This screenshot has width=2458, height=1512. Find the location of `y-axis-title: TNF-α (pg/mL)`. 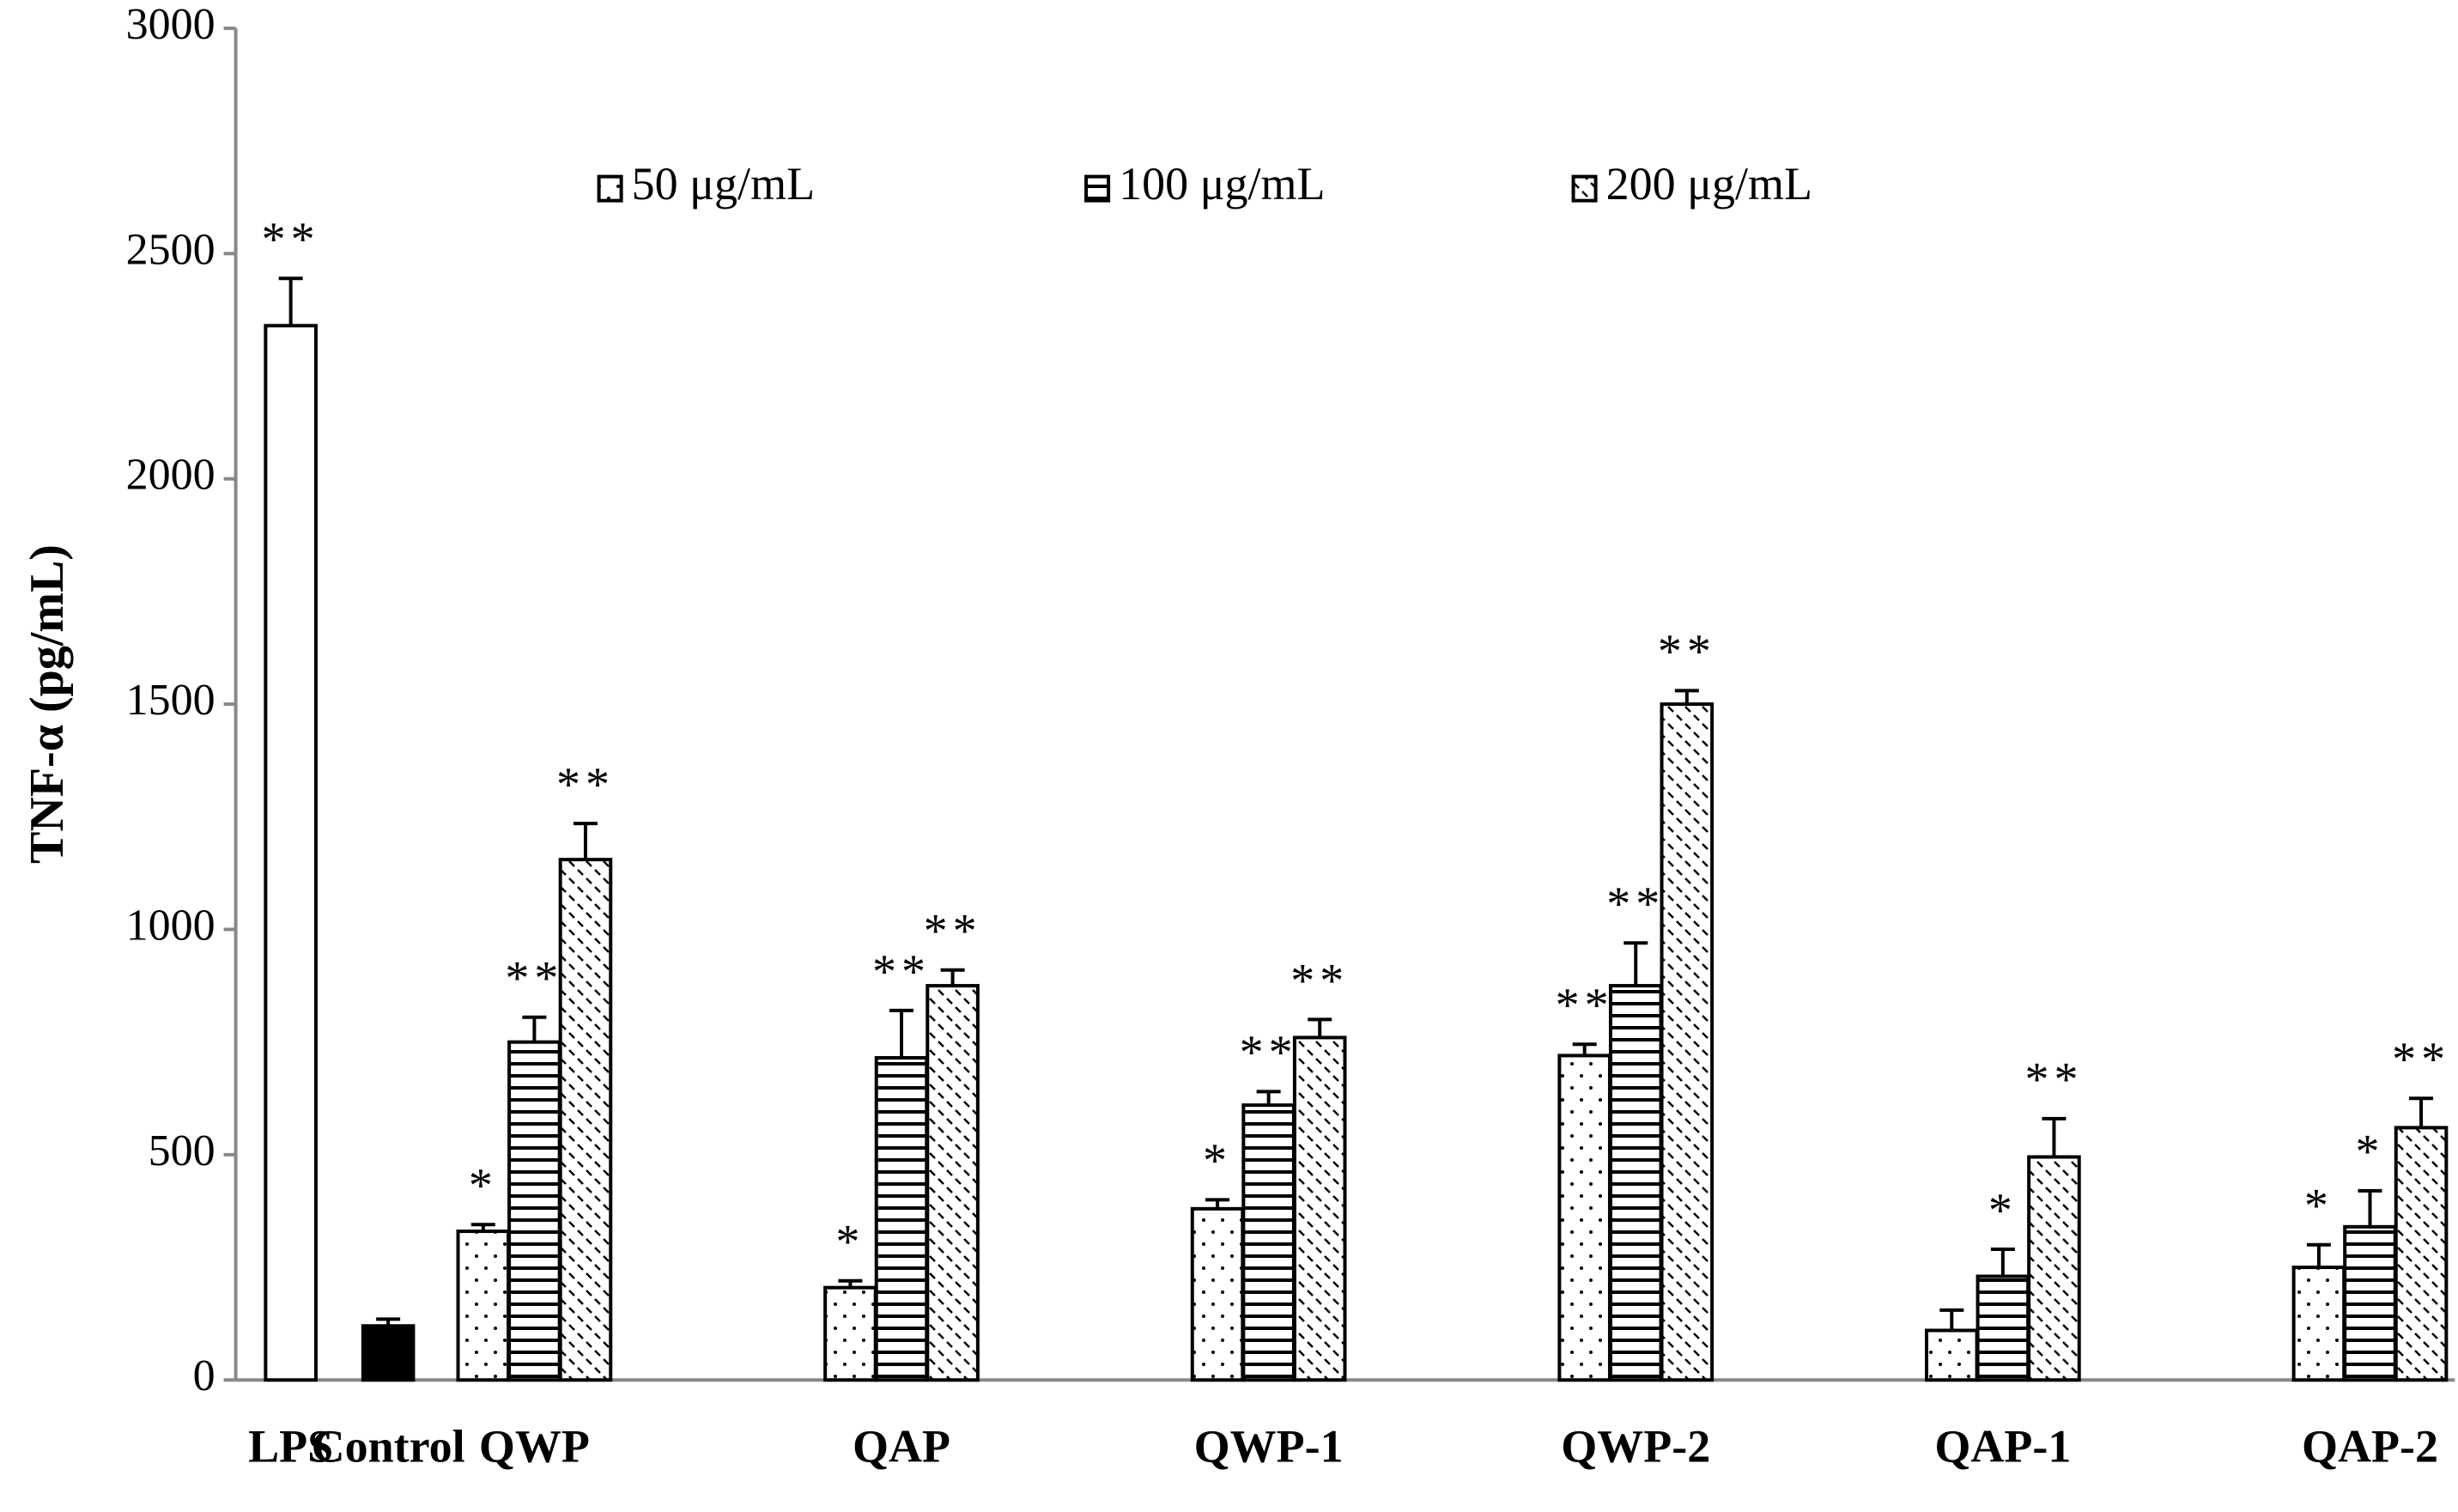

y-axis-title: TNF-α (pg/mL) is located at coordinates (47, 704).